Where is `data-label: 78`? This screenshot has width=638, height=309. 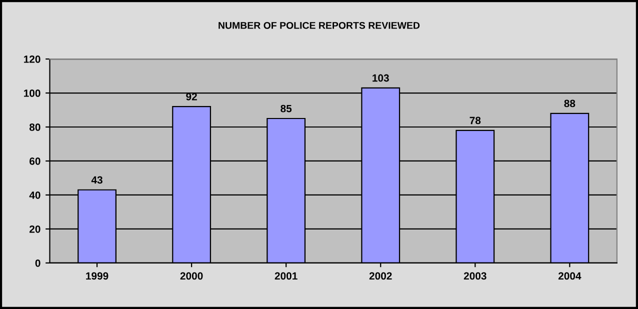
data-label: 78 is located at coordinates (475, 120).